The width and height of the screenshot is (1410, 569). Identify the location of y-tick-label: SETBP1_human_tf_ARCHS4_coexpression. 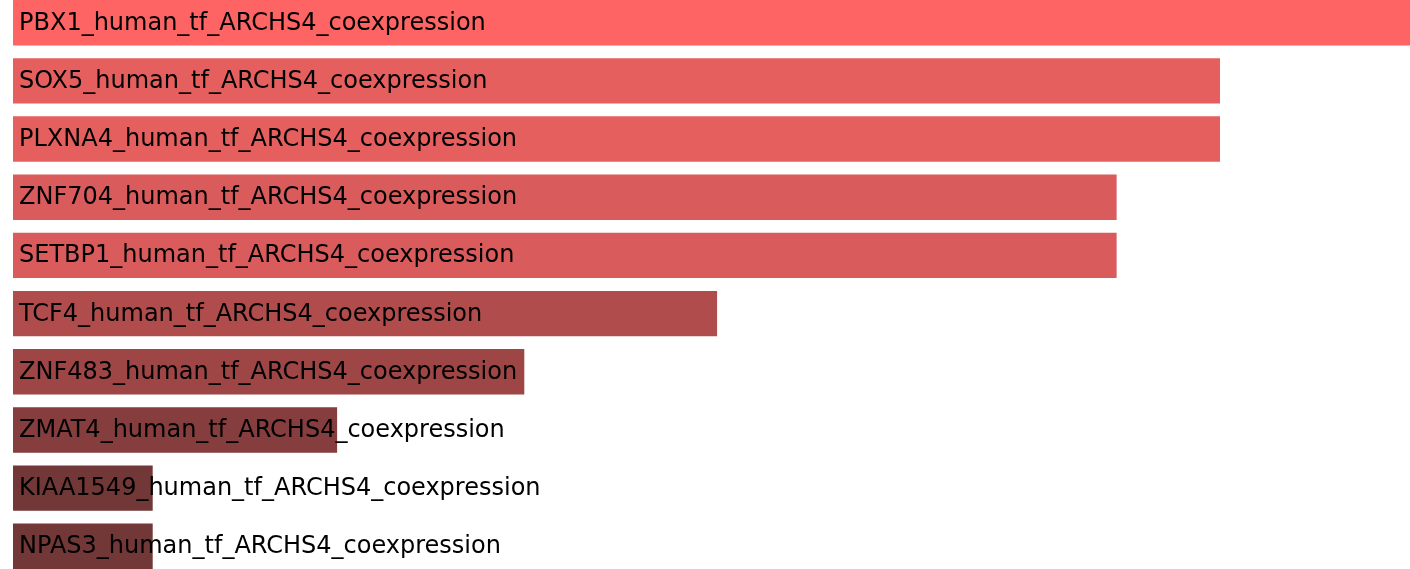
(267, 254).